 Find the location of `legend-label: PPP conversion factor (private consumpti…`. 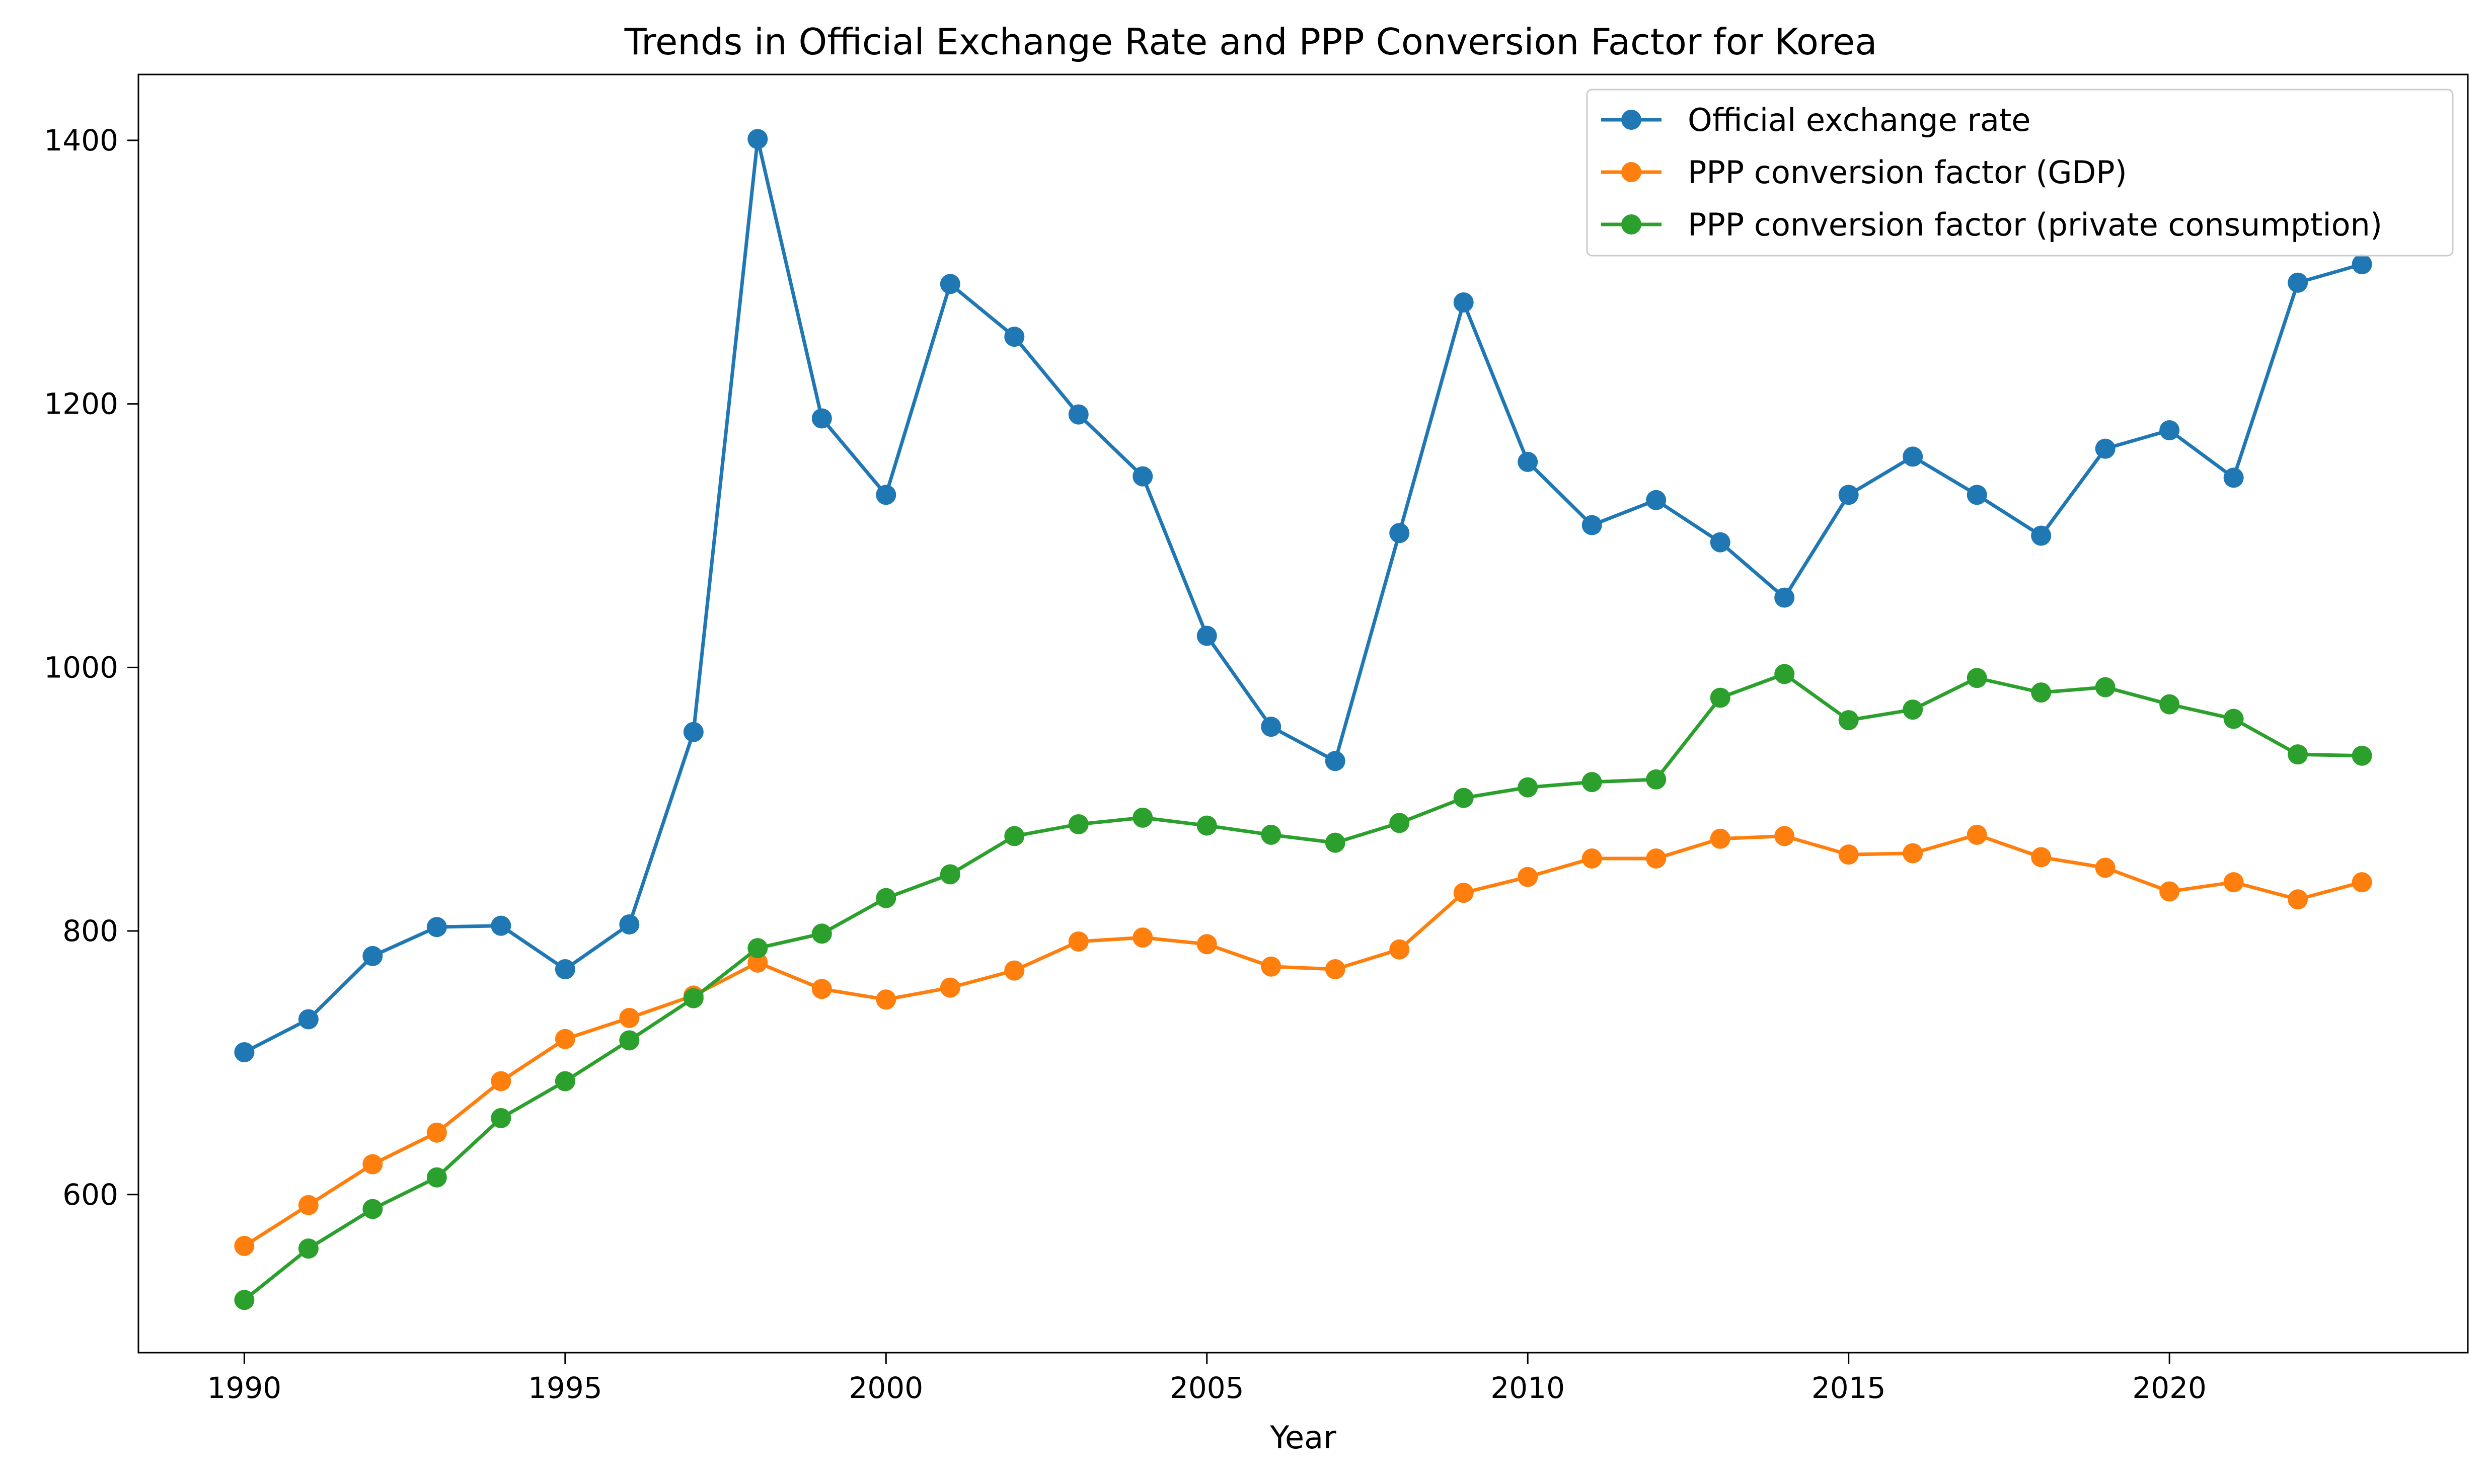

legend-label: PPP conversion factor (private consumpti… is located at coordinates (2035, 224).